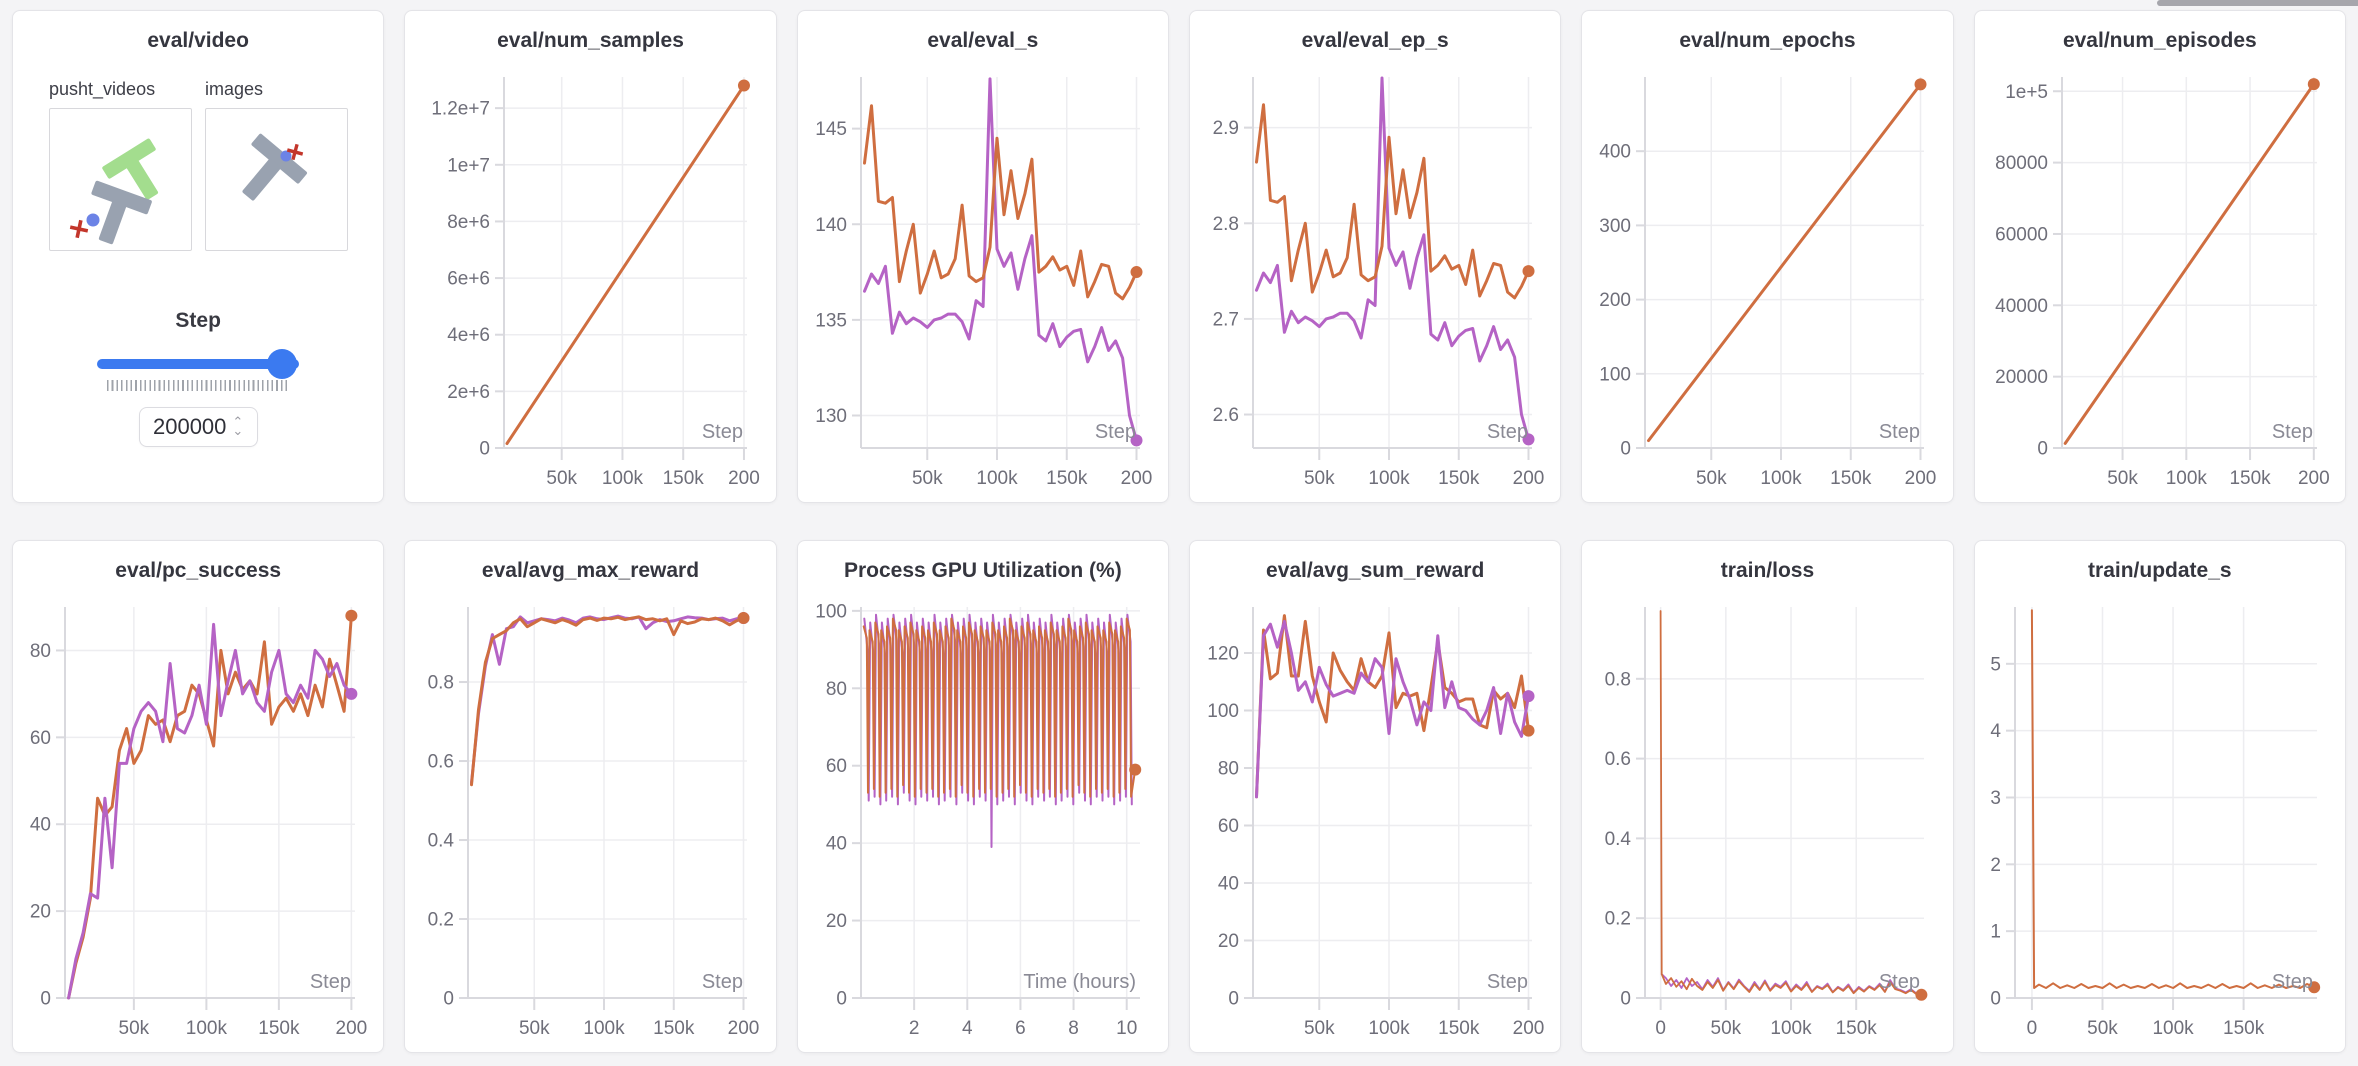 Image resolution: width=2358 pixels, height=1066 pixels. I want to click on svg-text: 1e+5, so click(2026, 92).